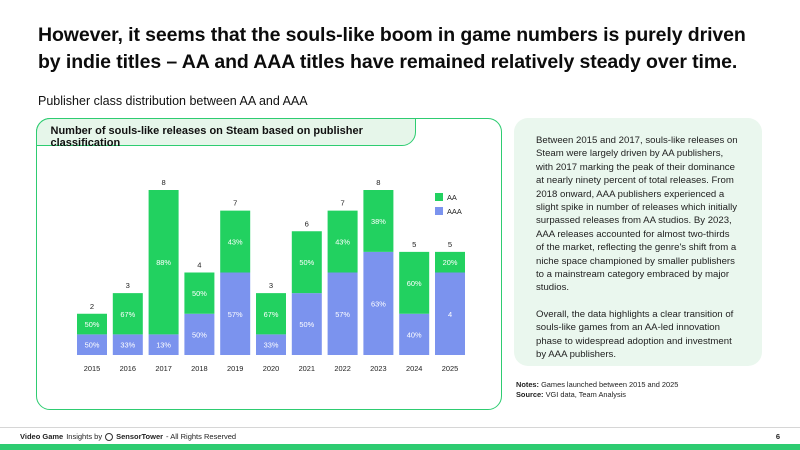 This screenshot has width=800, height=450. I want to click on total-label-2022: 7, so click(342, 203).